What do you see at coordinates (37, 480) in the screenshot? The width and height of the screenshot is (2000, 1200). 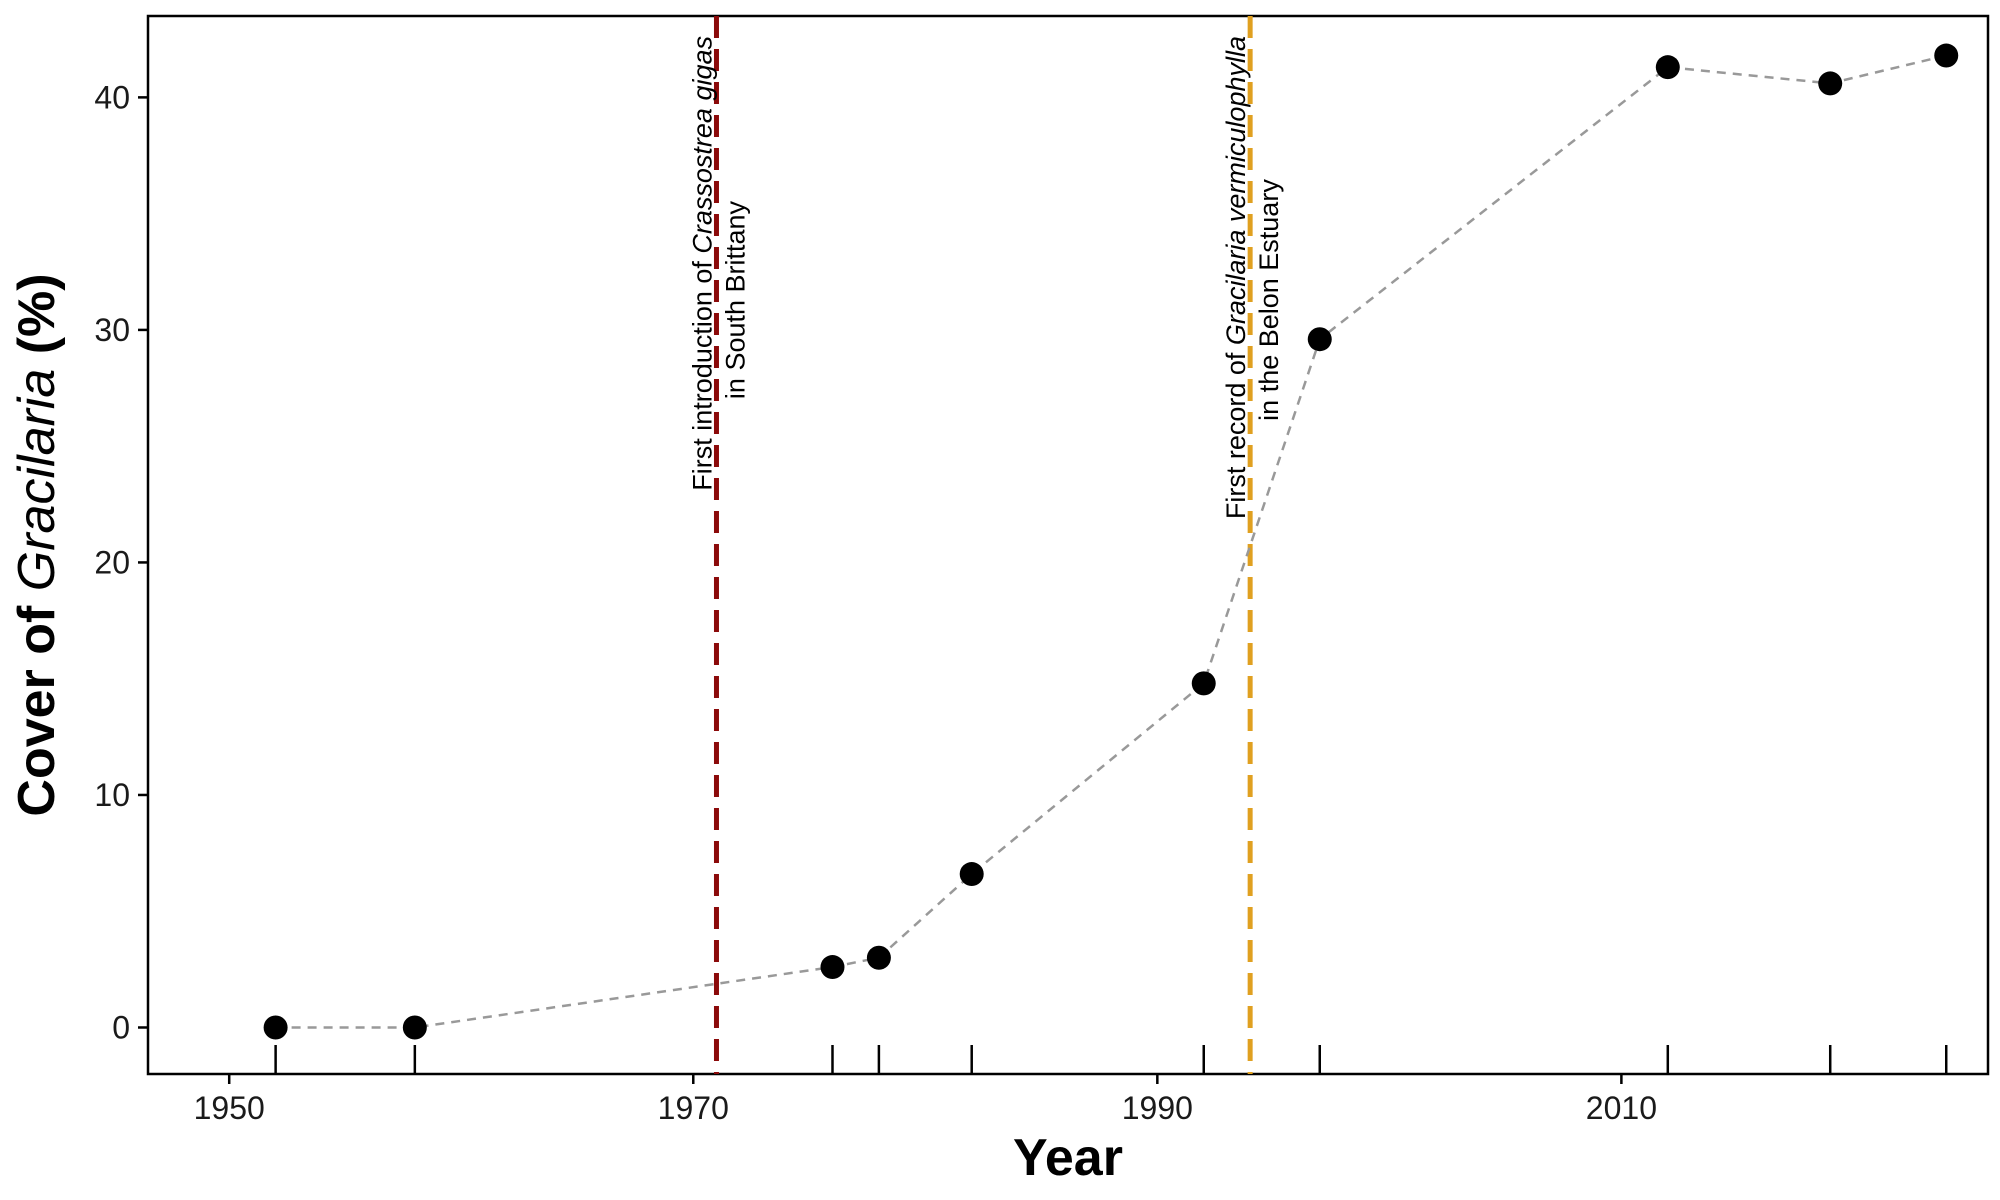 I see `y-axis-title-italic: Gracilaria` at bounding box center [37, 480].